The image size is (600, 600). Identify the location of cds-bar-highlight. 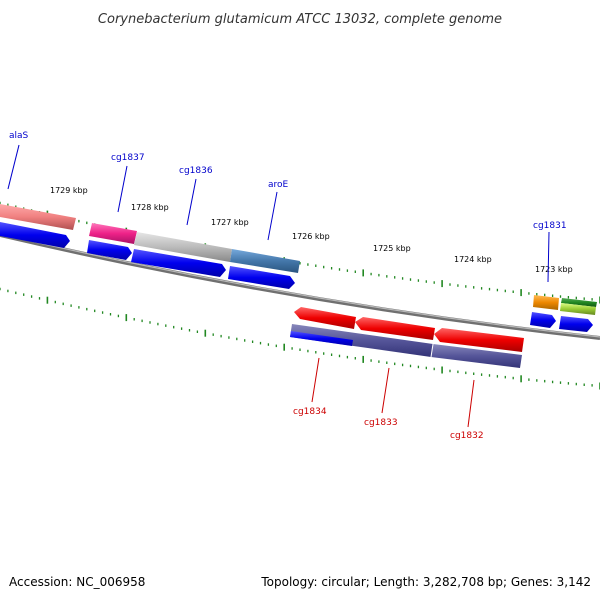
(321, 338).